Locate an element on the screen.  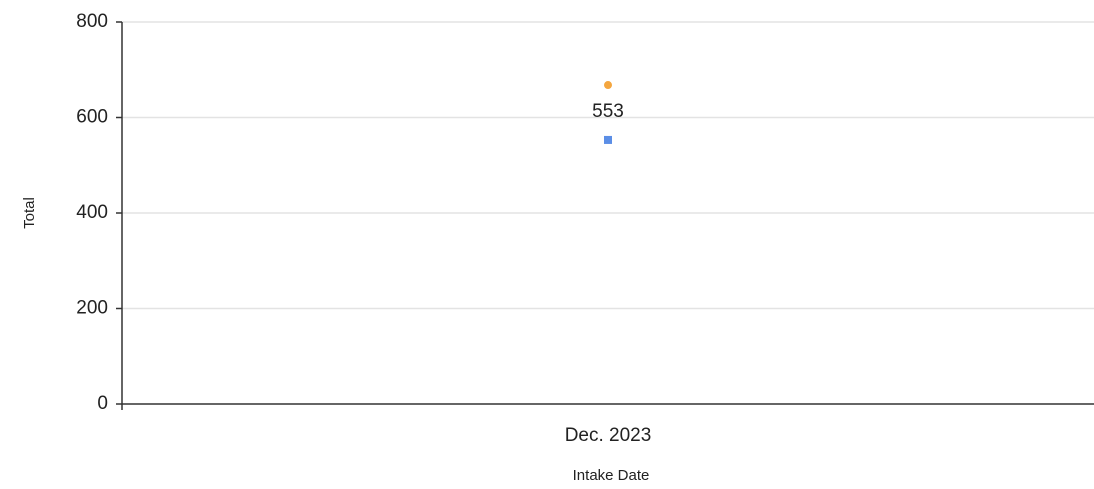
y-tick-label: 600 is located at coordinates (92, 117).